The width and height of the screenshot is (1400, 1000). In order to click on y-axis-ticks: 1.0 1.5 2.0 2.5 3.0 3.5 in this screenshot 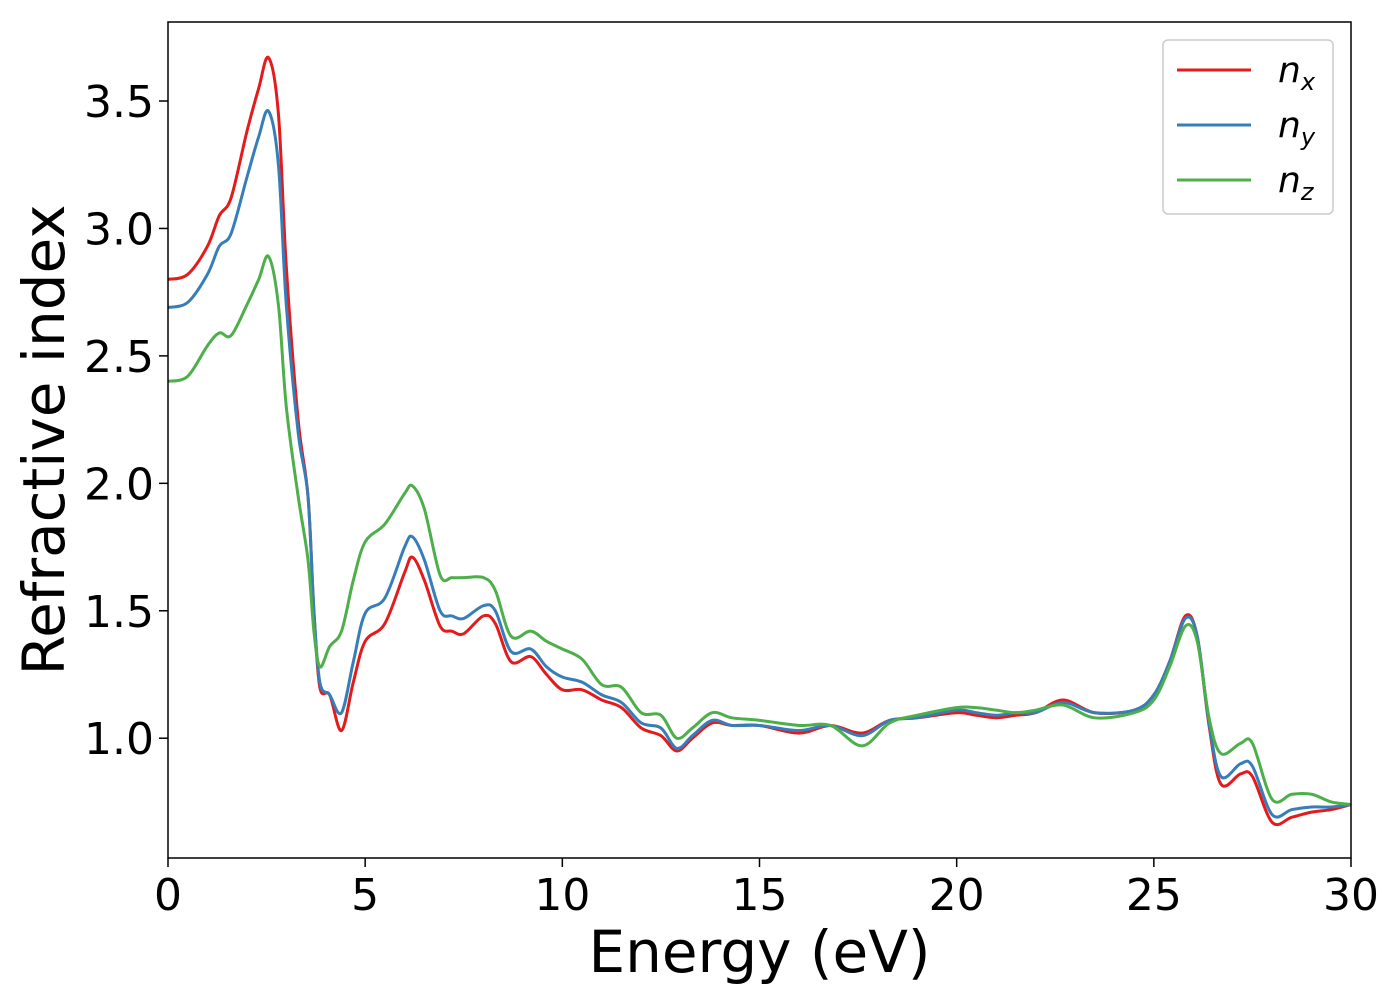, I will do `click(126, 421)`.